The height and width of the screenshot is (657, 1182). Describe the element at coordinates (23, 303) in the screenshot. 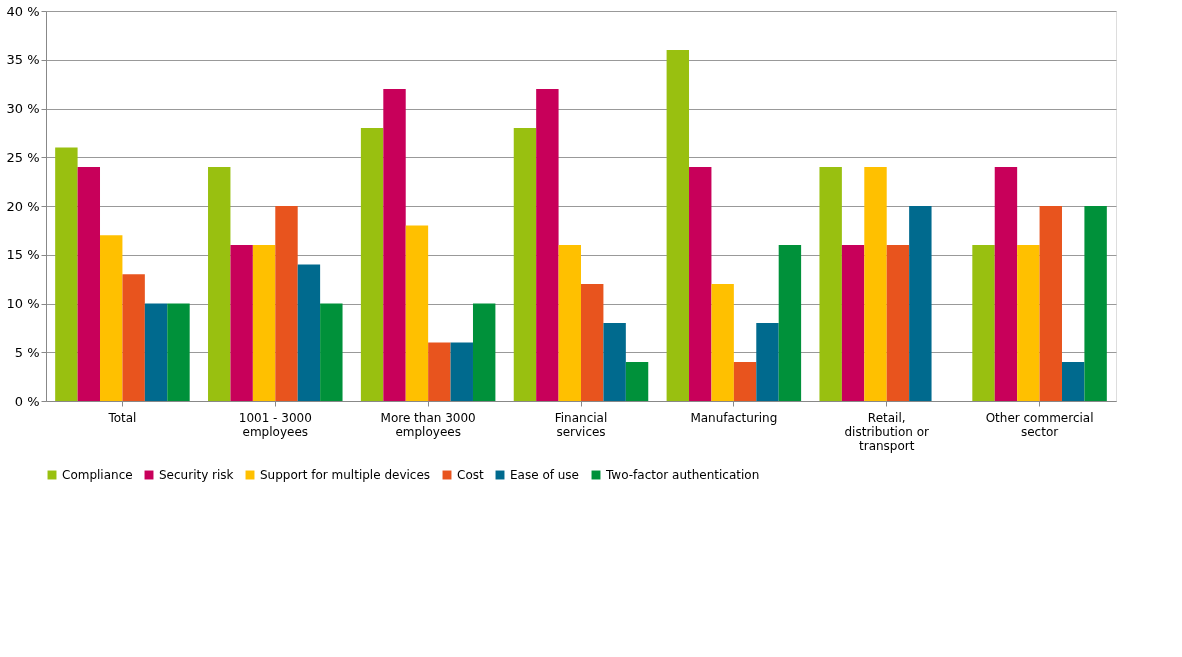

I see `y-tick-label: 10 %` at that location.